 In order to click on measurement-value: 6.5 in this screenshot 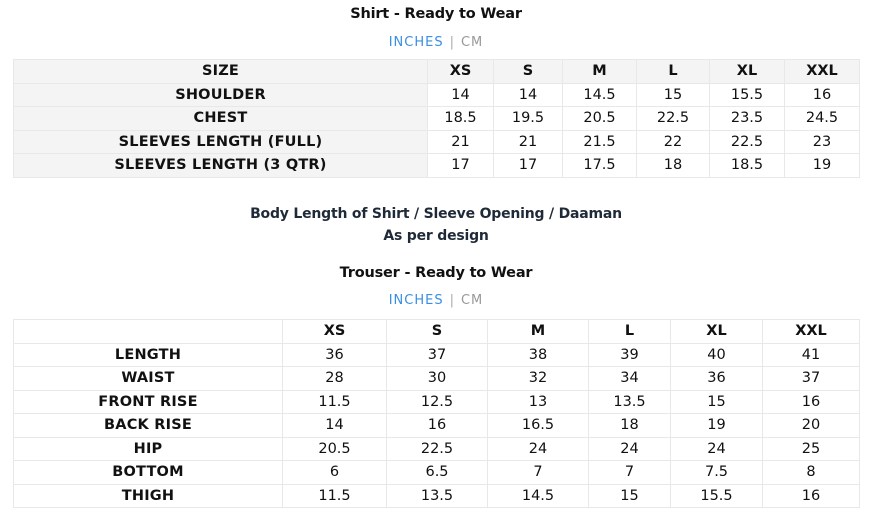, I will do `click(437, 472)`.